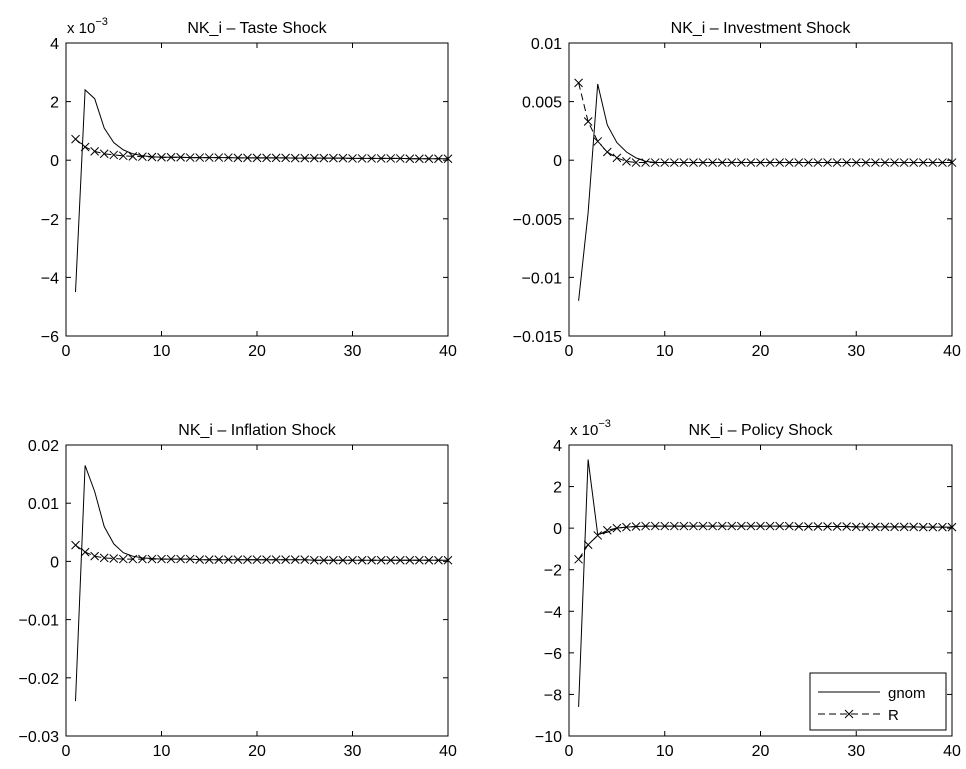  Describe the element at coordinates (878, 701) in the screenshot. I see `legend: gnom R` at that location.